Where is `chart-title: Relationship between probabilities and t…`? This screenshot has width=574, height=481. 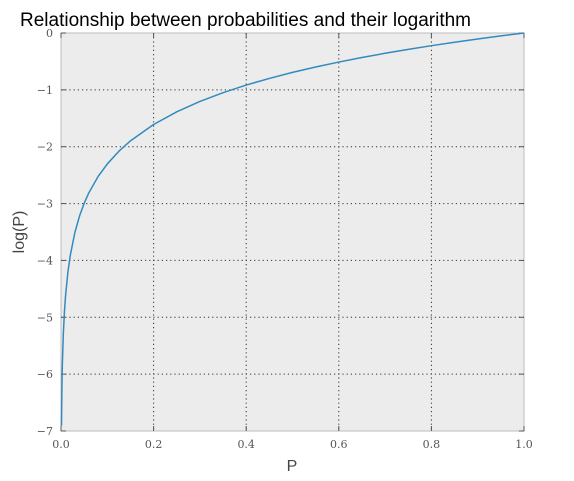 chart-title: Relationship between probabilities and t… is located at coordinates (245, 20).